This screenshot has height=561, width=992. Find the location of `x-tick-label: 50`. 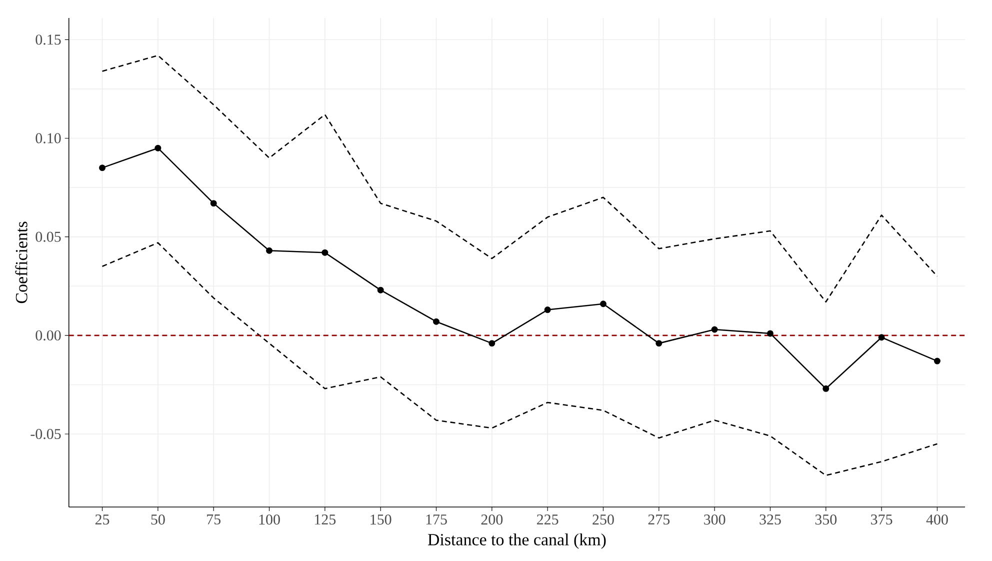

x-tick-label: 50 is located at coordinates (158, 519).